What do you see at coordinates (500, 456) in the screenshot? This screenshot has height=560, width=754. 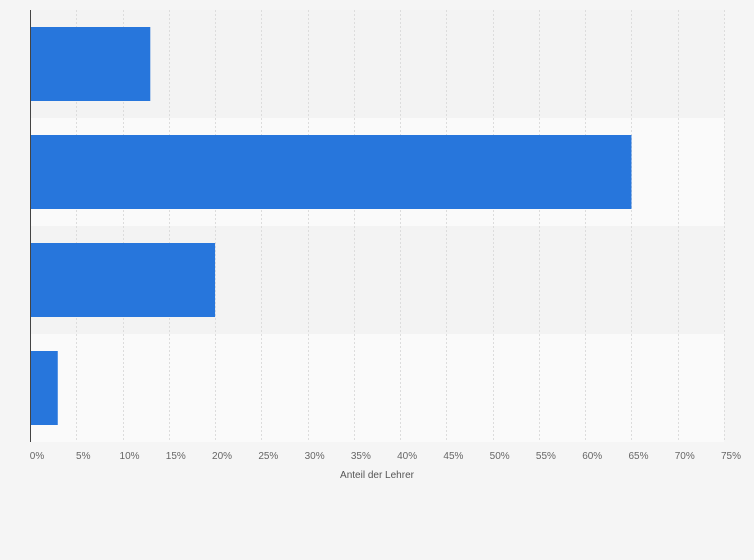 I see `x-tick-label-50: 50%` at bounding box center [500, 456].